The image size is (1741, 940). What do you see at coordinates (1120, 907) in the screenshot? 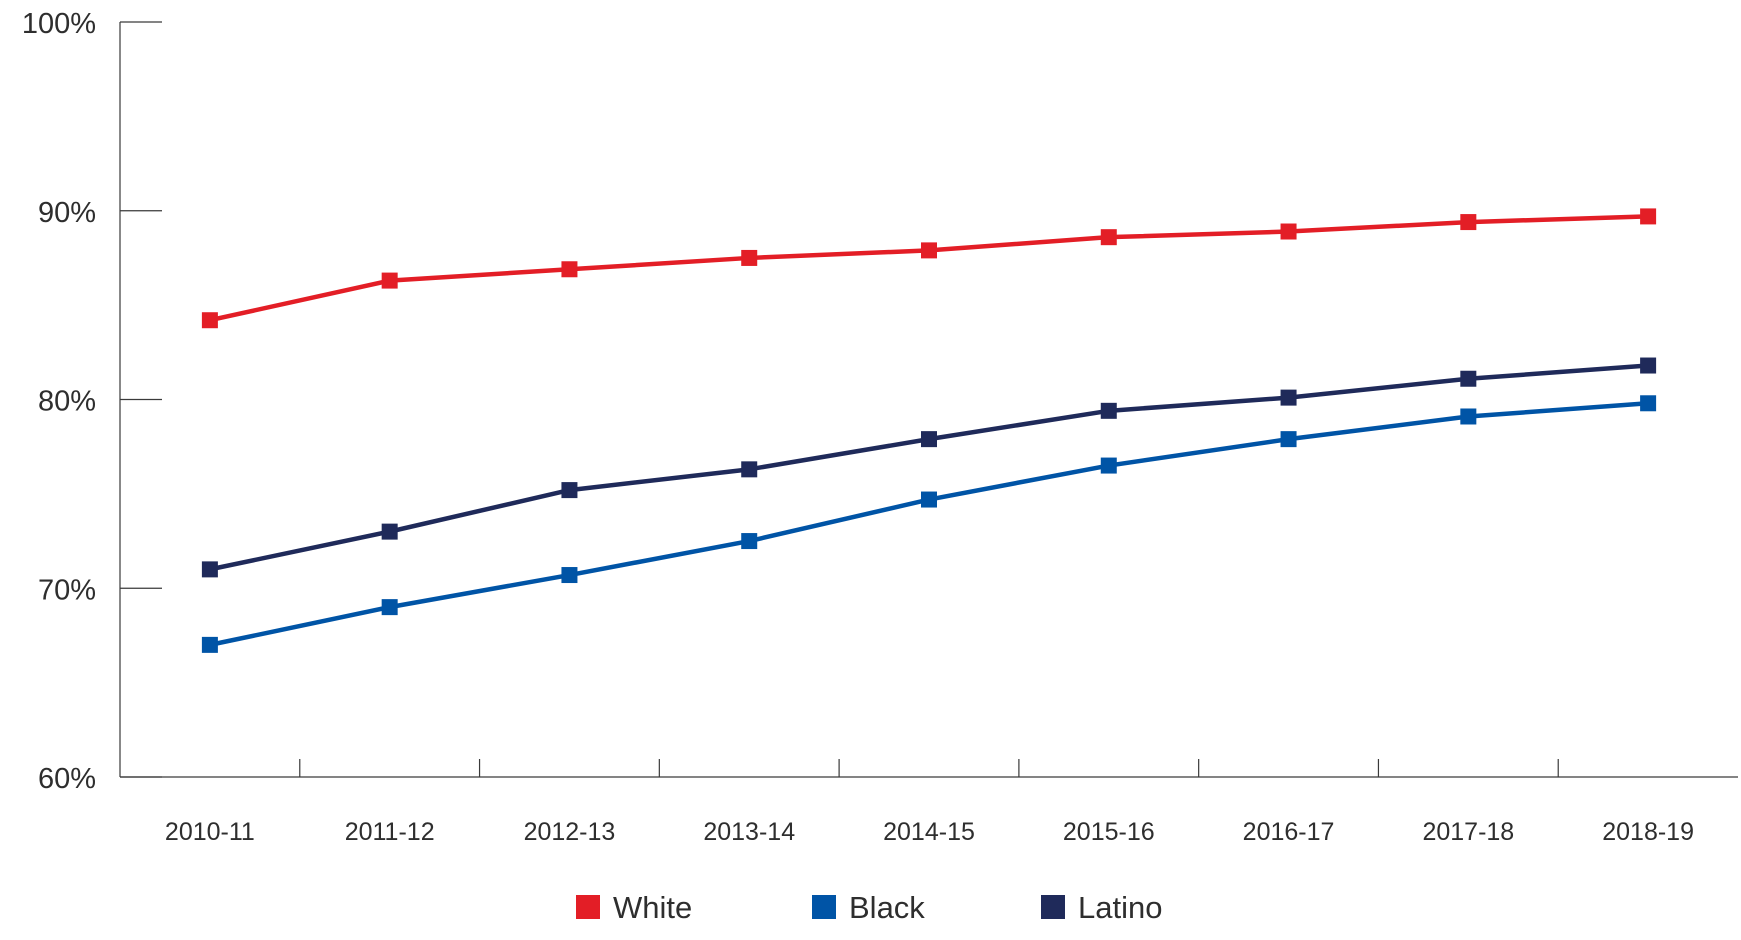
I see `legend-label: Latino` at bounding box center [1120, 907].